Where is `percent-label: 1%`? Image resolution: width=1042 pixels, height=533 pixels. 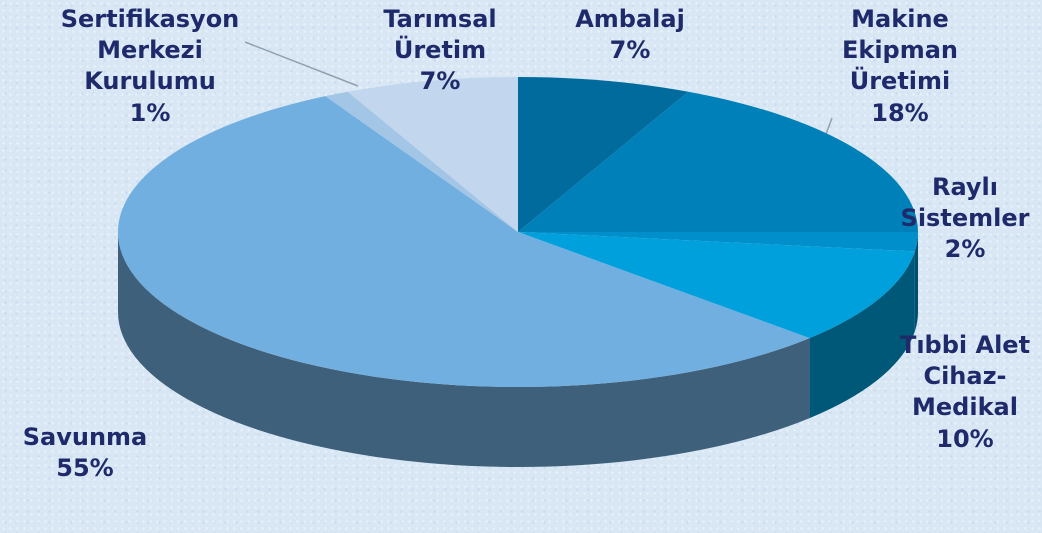
percent-label: 1% is located at coordinates (150, 112).